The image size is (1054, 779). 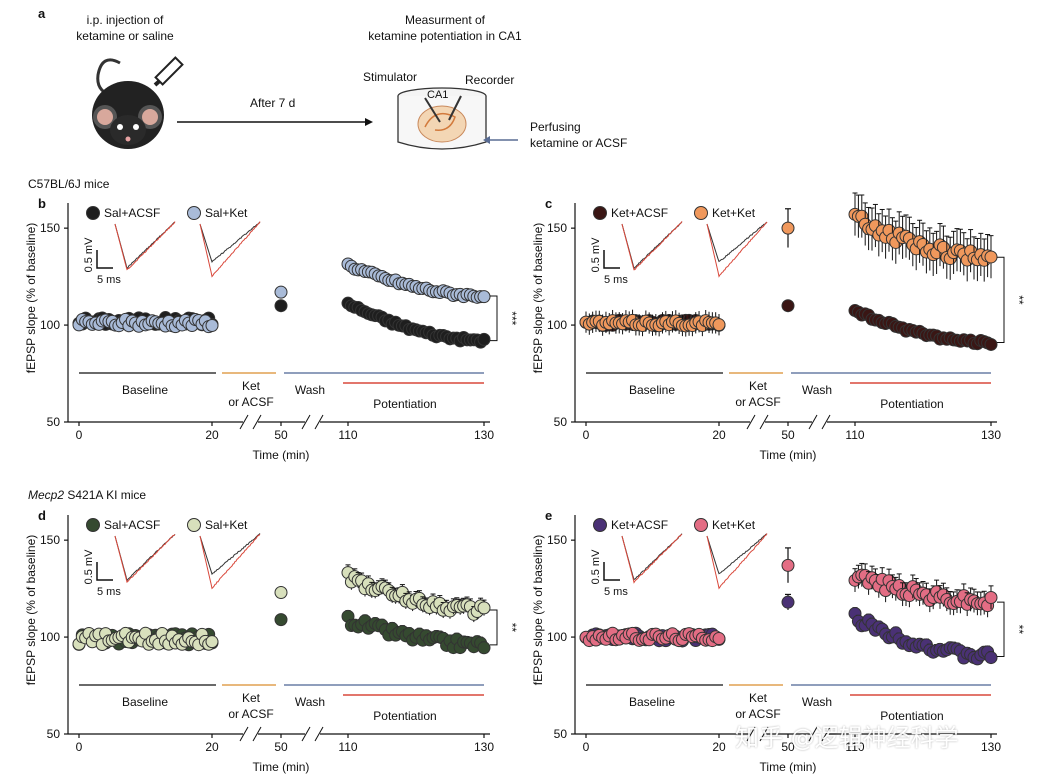 What do you see at coordinates (125, 28) in the screenshot?
I see `injection-label: i.p. injection of ketamine or saline` at bounding box center [125, 28].